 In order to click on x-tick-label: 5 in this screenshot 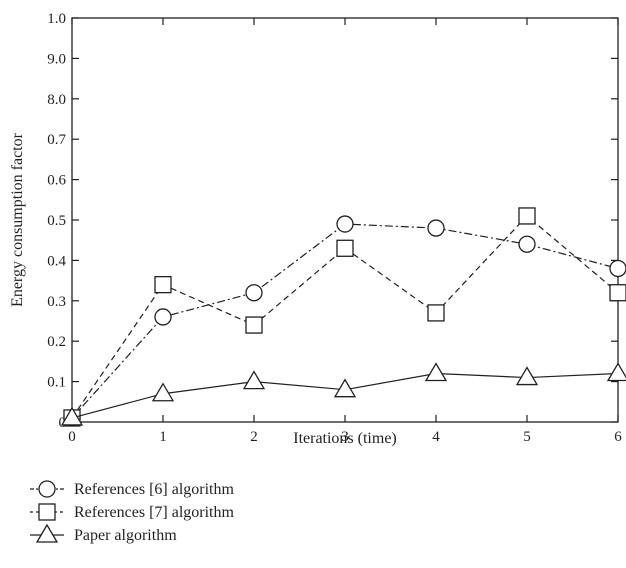, I will do `click(527, 437)`.